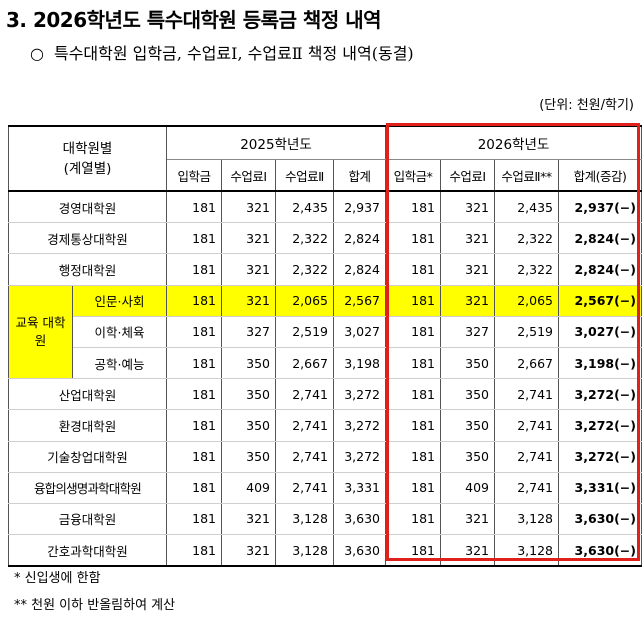 This screenshot has height=617, width=644. I want to click on cell-v2026-3: 3,198(−), so click(600, 363).